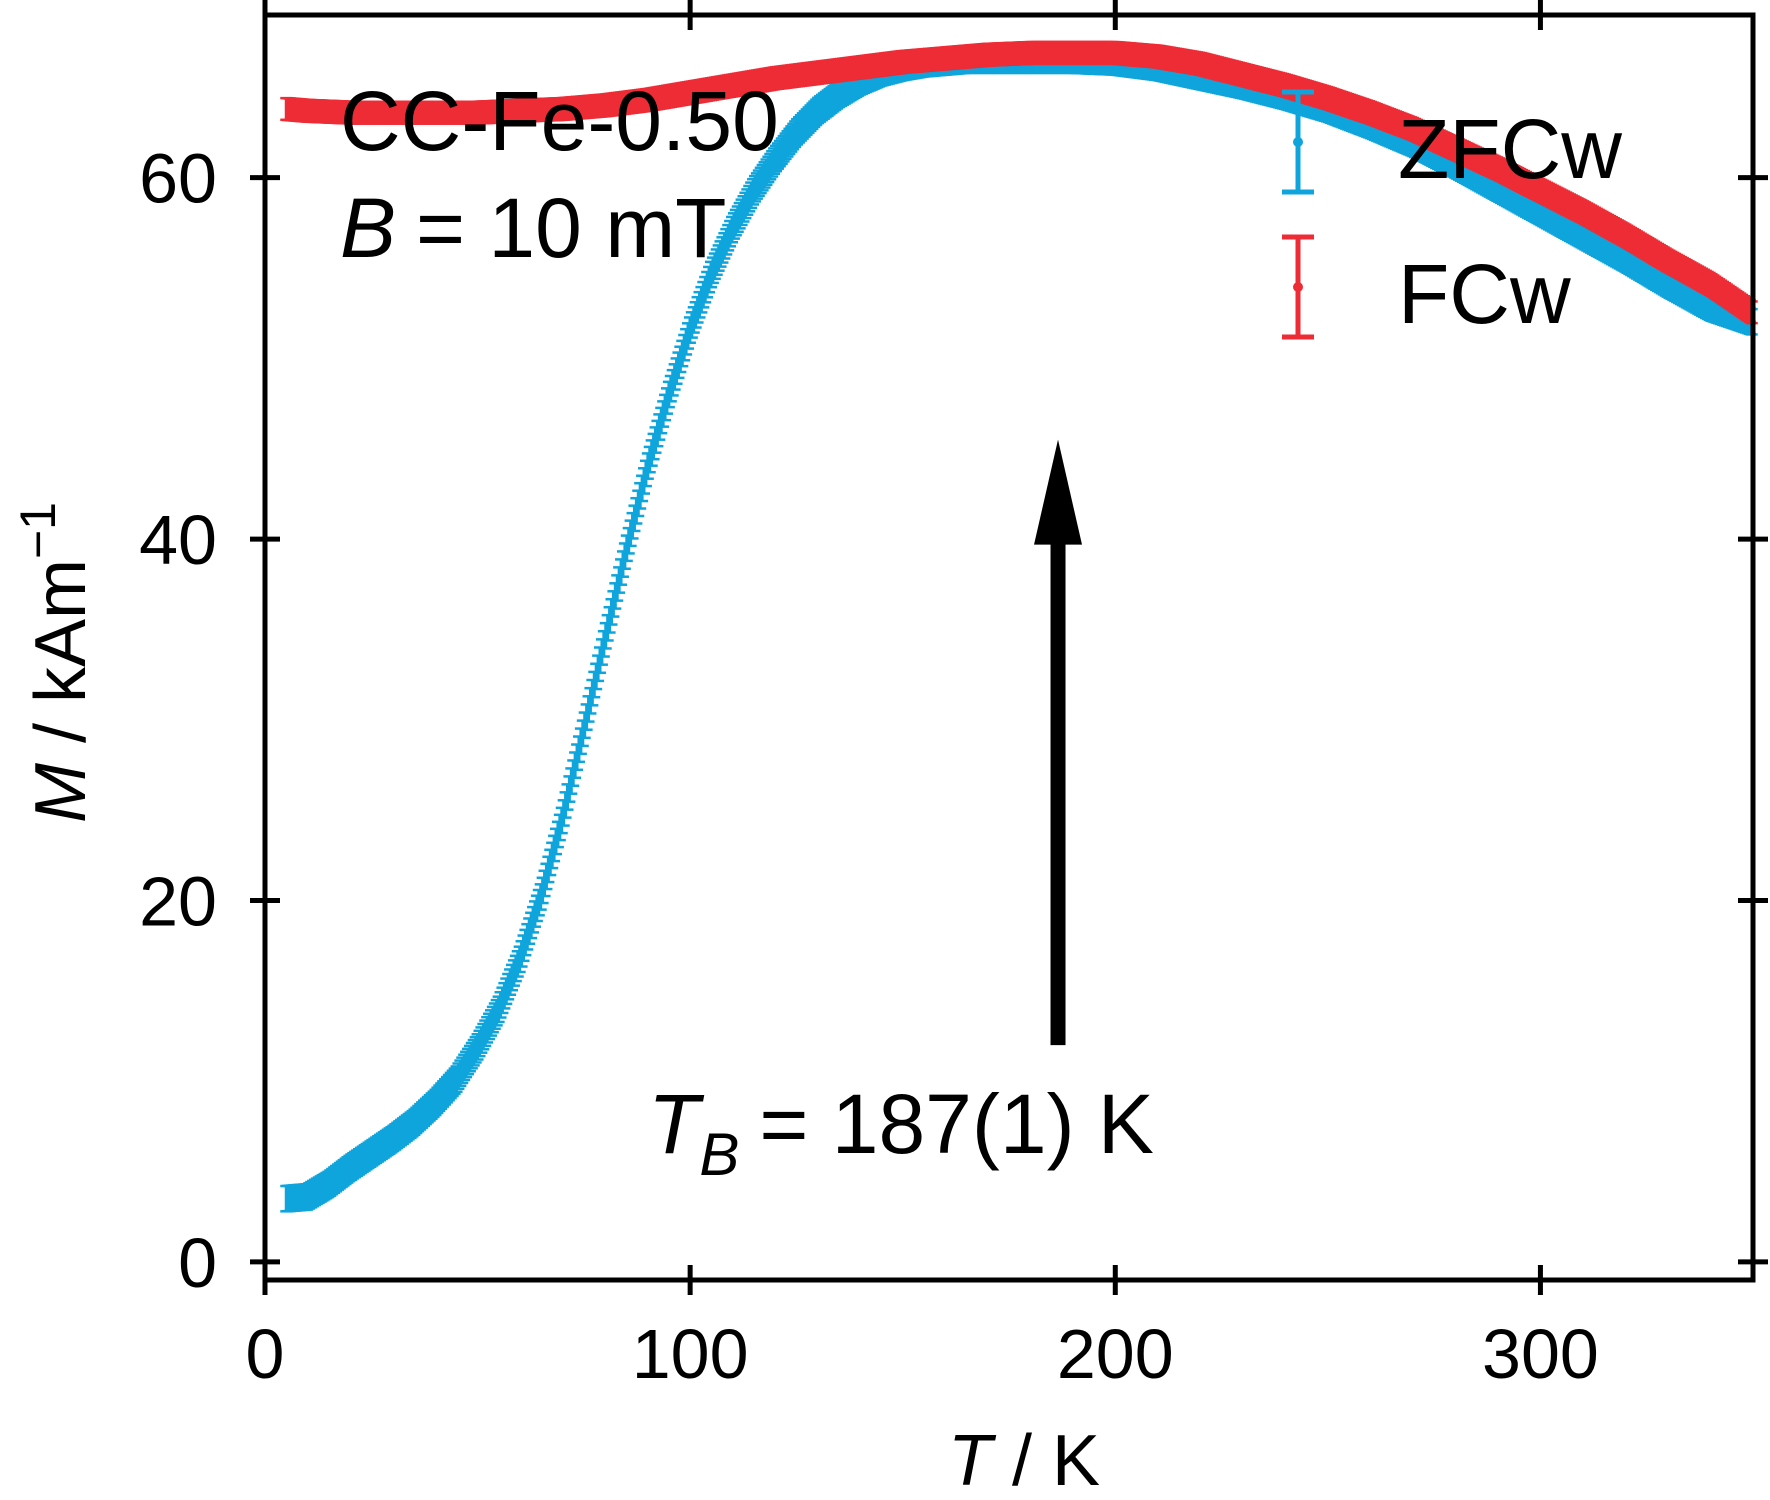 The width and height of the screenshot is (1770, 1500). What do you see at coordinates (690, 1354) in the screenshot?
I see `x-tick-label: 100` at bounding box center [690, 1354].